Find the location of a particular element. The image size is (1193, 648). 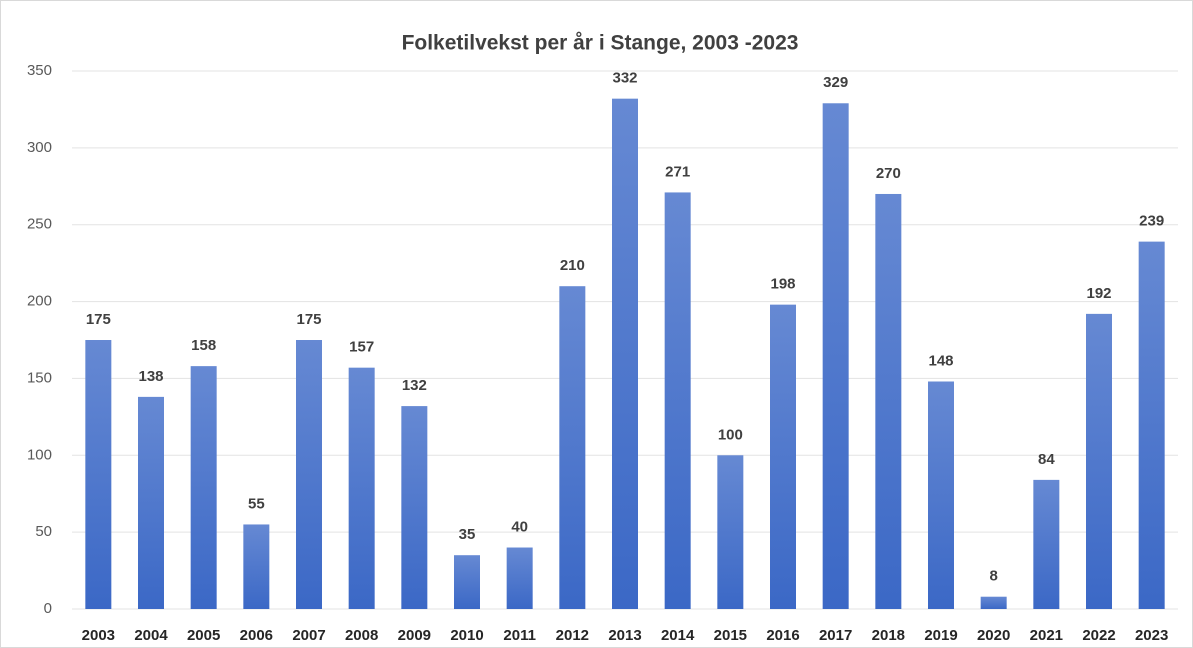

x-tick-label: 2008 is located at coordinates (361, 635).